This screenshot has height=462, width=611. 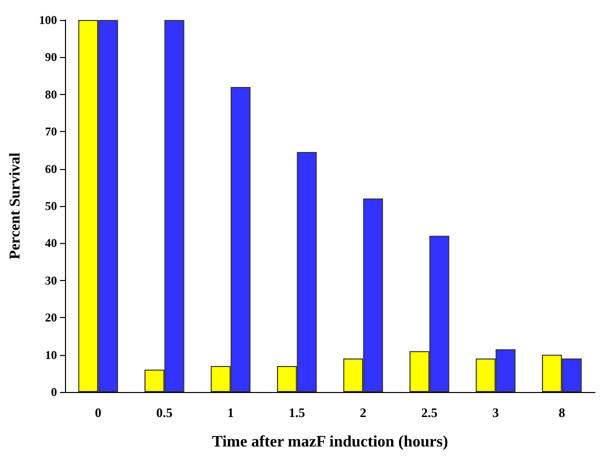 What do you see at coordinates (51, 355) in the screenshot?
I see `y-tick-label: 10` at bounding box center [51, 355].